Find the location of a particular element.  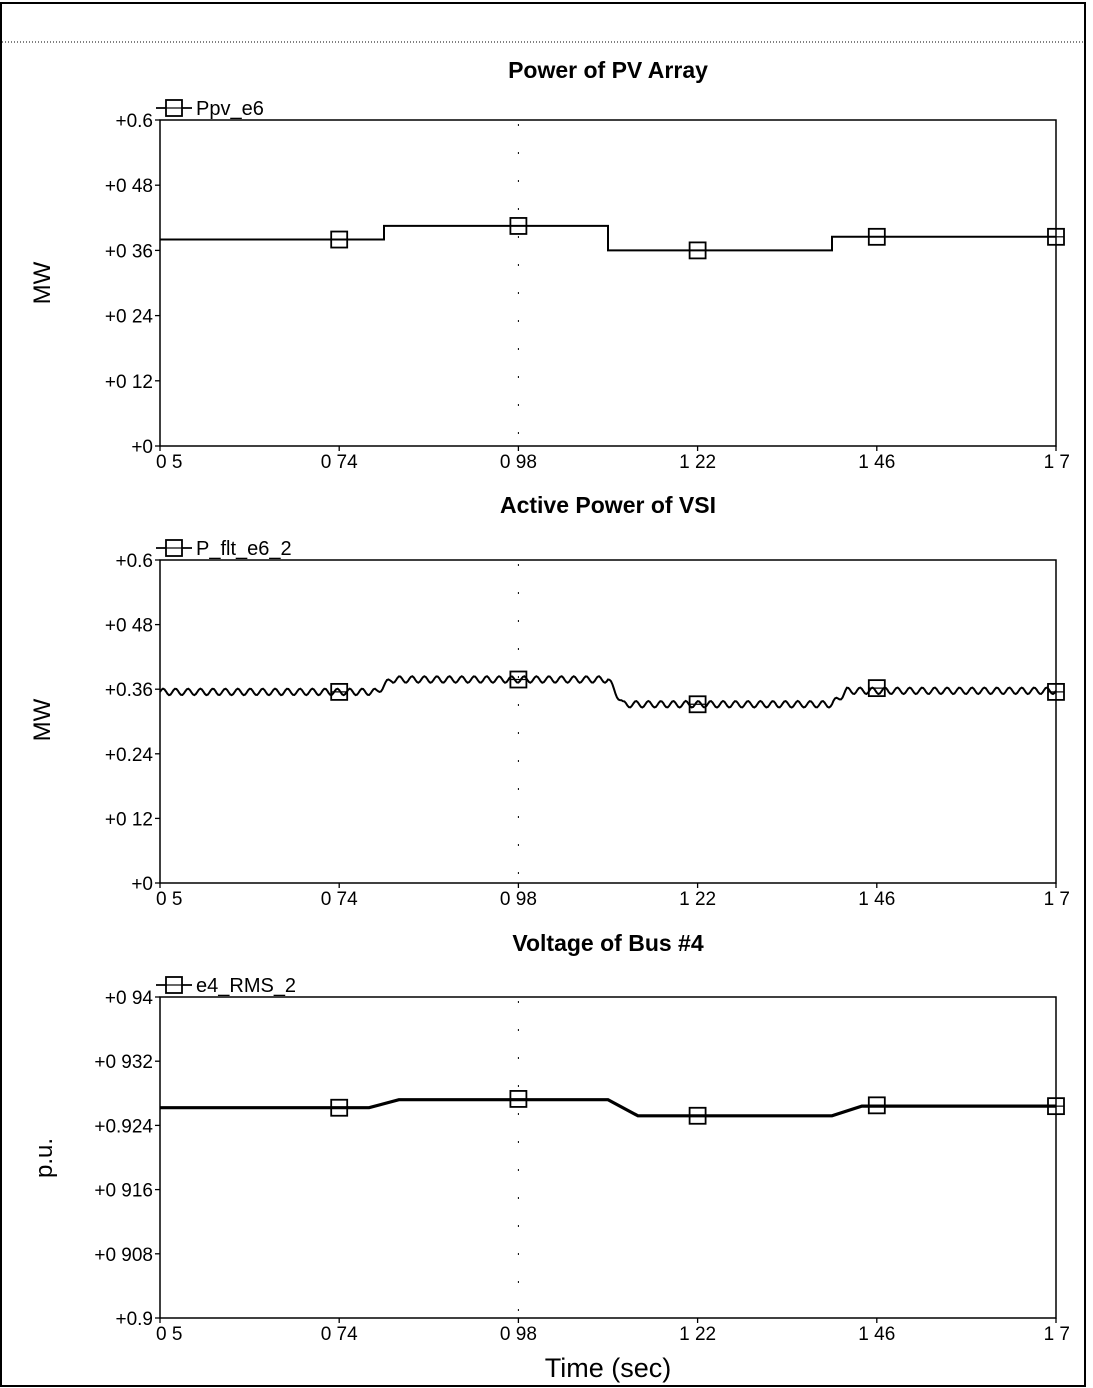

y-tick-label: +0.24 is located at coordinates (129, 755).